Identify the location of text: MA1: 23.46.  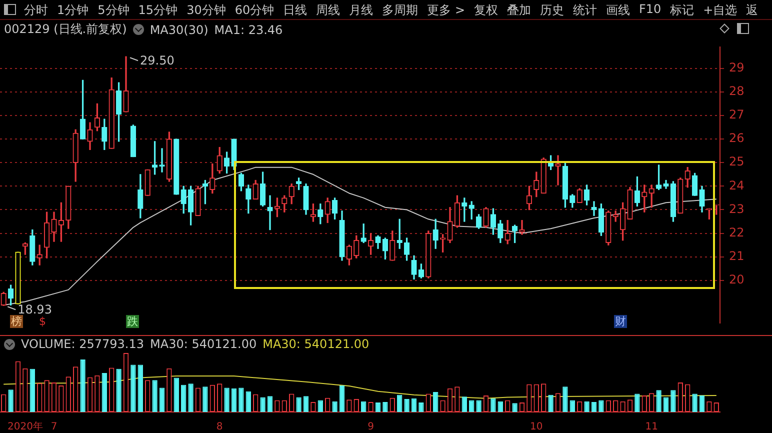
(248, 29).